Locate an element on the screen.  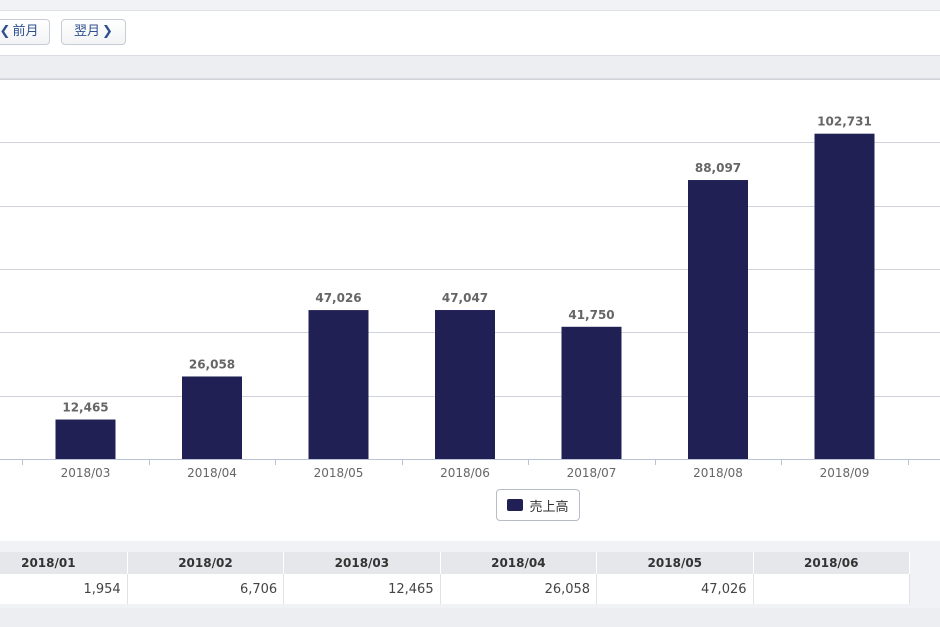
legend-swatch is located at coordinates (515, 505).